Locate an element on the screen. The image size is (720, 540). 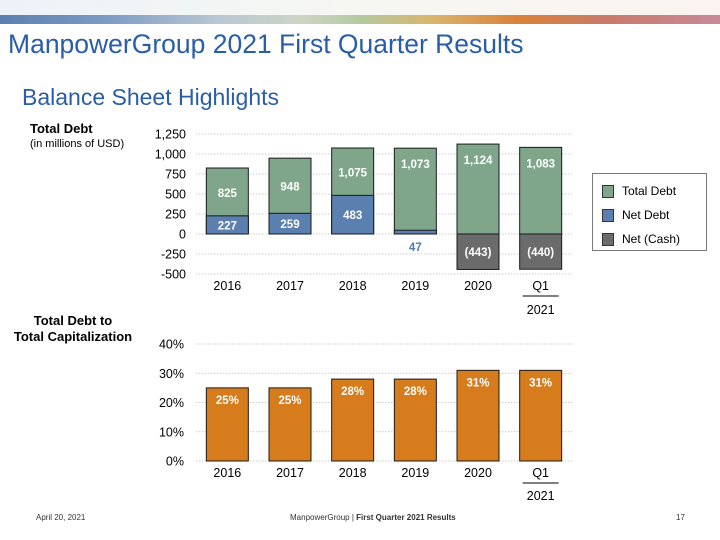
legend-item-net-cash: Net (Cash) is located at coordinates (641, 239).